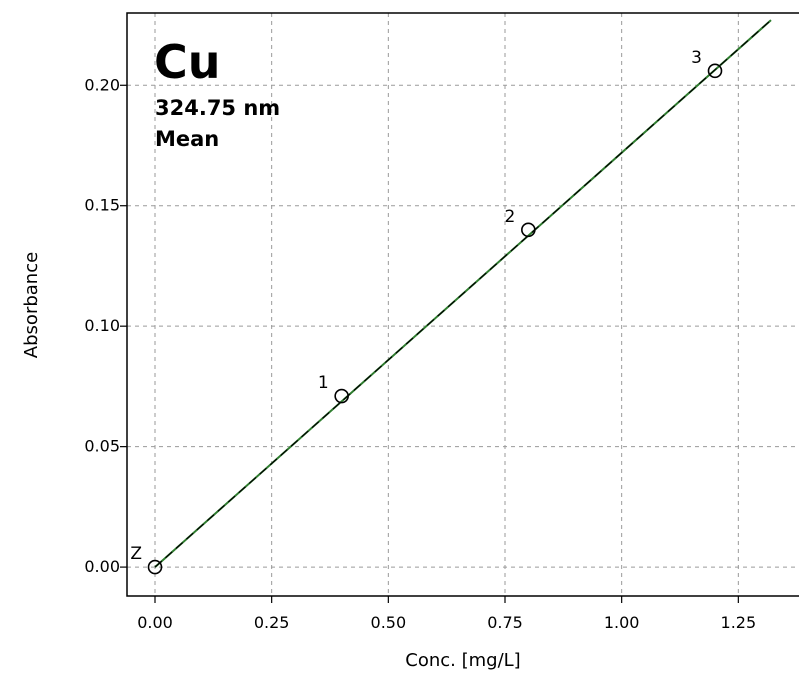 Image resolution: width=799 pixels, height=679 pixels. What do you see at coordinates (102, 566) in the screenshot?
I see `y-tick-label: 0.00` at bounding box center [102, 566].